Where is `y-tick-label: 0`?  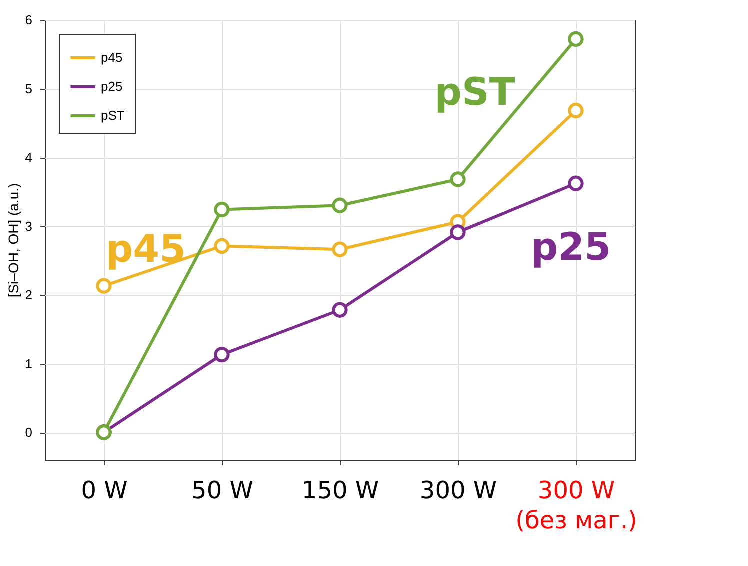
y-tick-label: 0 is located at coordinates (28, 432).